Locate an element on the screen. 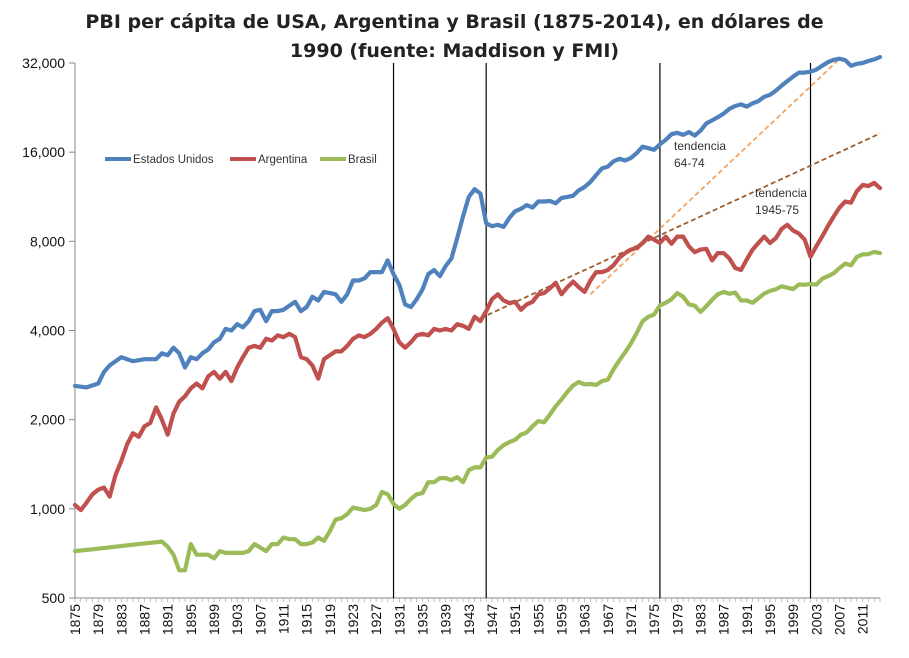 The width and height of the screenshot is (909, 658). y-tick-label: 2,000 is located at coordinates (47, 420).